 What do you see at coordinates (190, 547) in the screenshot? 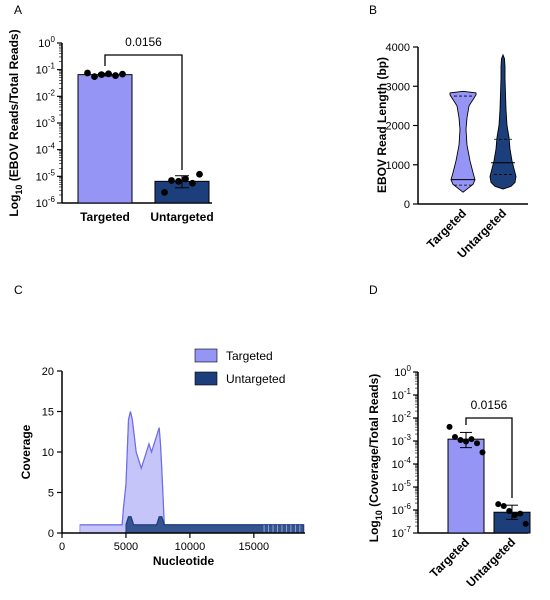
I see `panel-c-x-tick-label: 10000` at bounding box center [190, 547].